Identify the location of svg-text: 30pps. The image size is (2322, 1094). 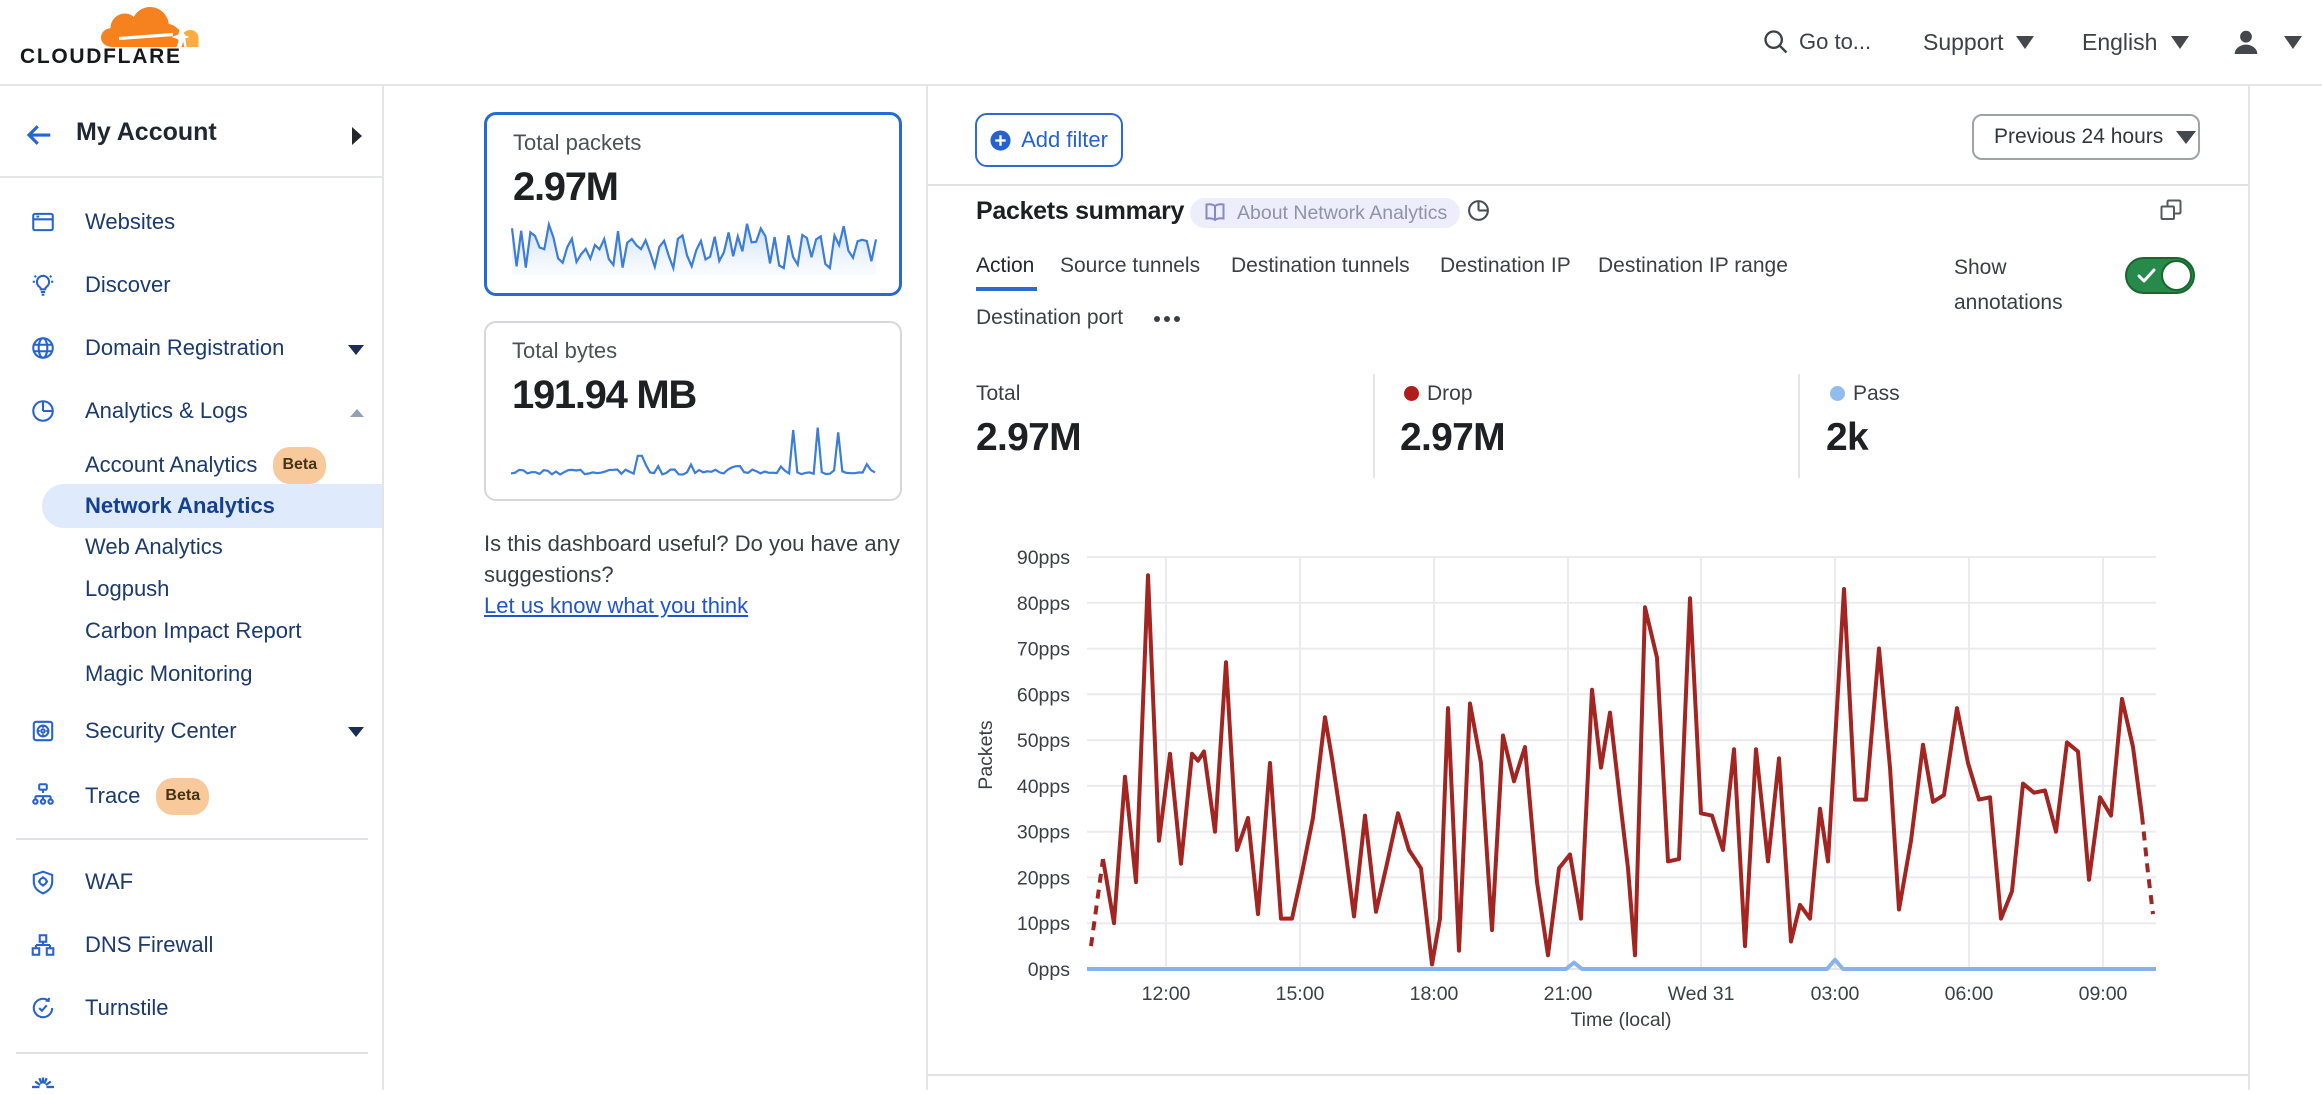
(1043, 833).